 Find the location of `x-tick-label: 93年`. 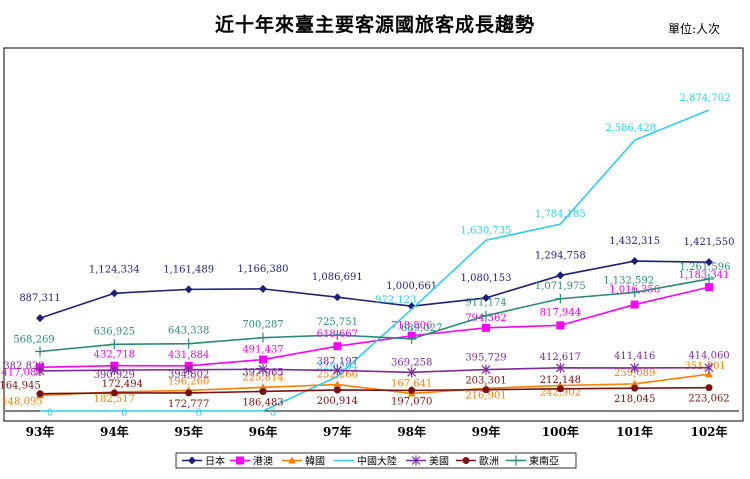

x-tick-label: 93年 is located at coordinates (40, 431).